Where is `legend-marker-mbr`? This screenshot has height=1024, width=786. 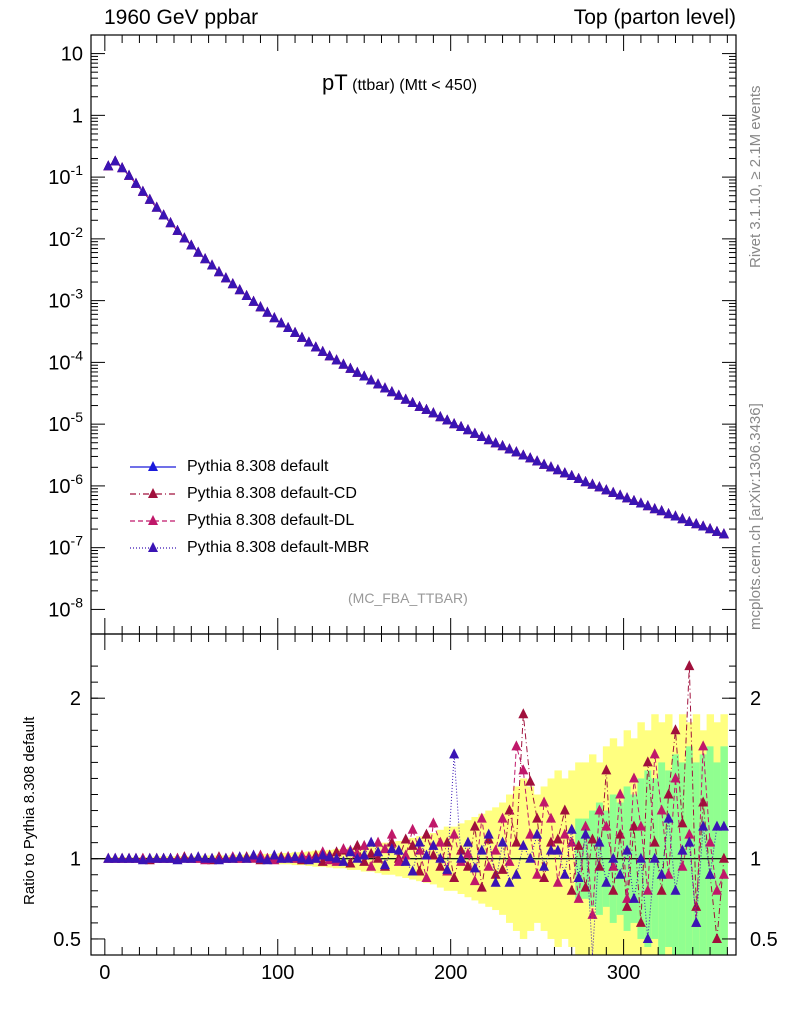 legend-marker-mbr is located at coordinates (153, 547).